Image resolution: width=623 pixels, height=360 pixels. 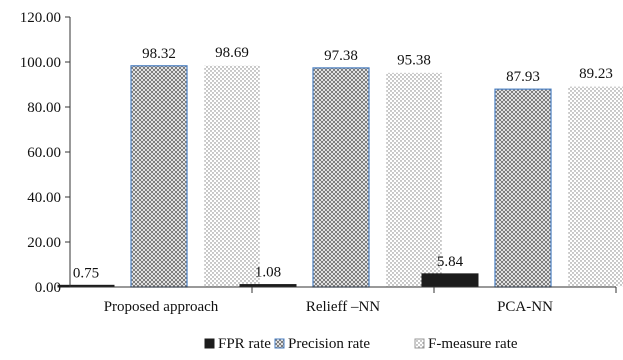 What do you see at coordinates (450, 280) in the screenshot?
I see `bar-fpr-rate` at bounding box center [450, 280].